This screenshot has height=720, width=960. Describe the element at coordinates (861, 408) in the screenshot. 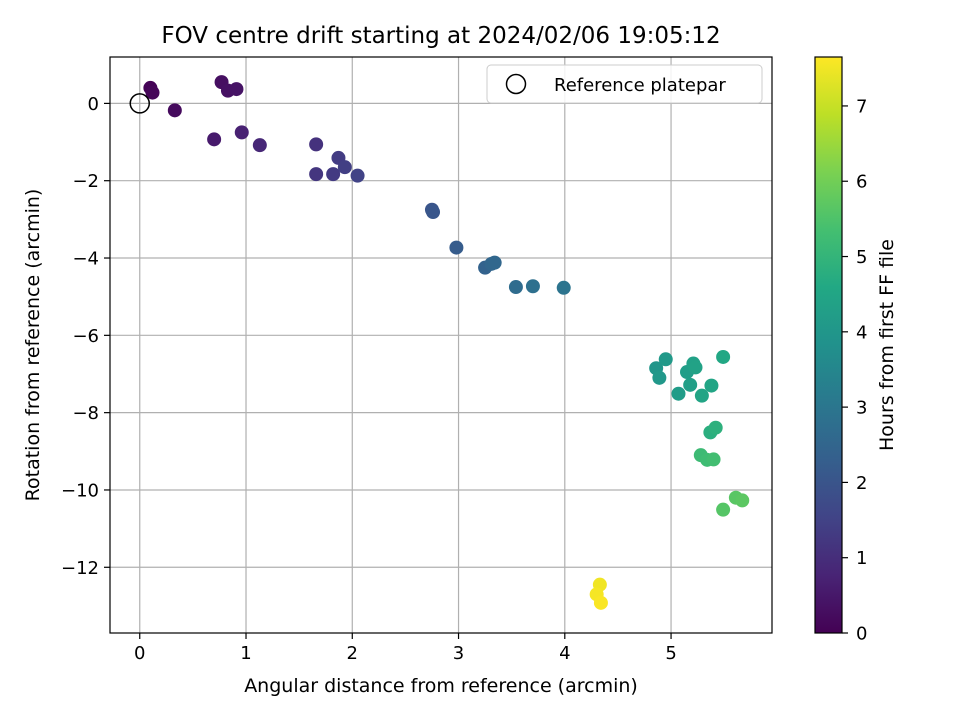

I see `colorbar-tick-label: 3` at that location.